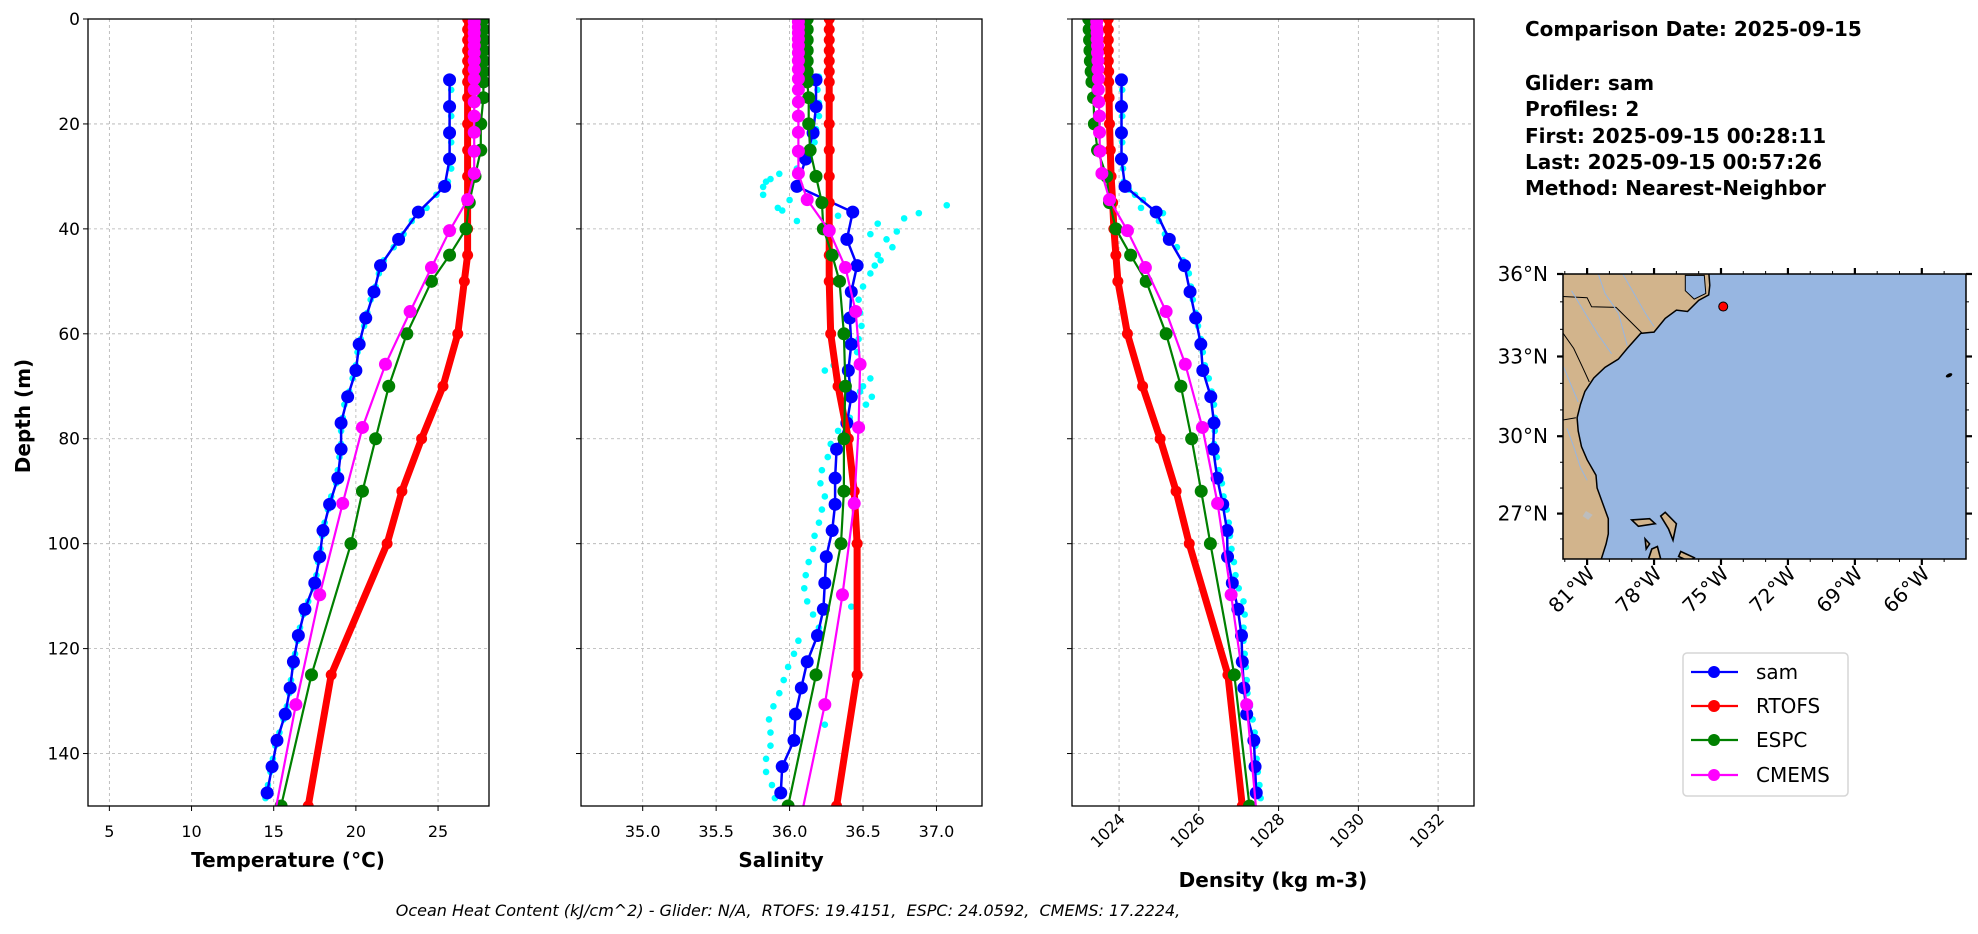  I want to click on x-tick-label: 5, so click(109, 831).